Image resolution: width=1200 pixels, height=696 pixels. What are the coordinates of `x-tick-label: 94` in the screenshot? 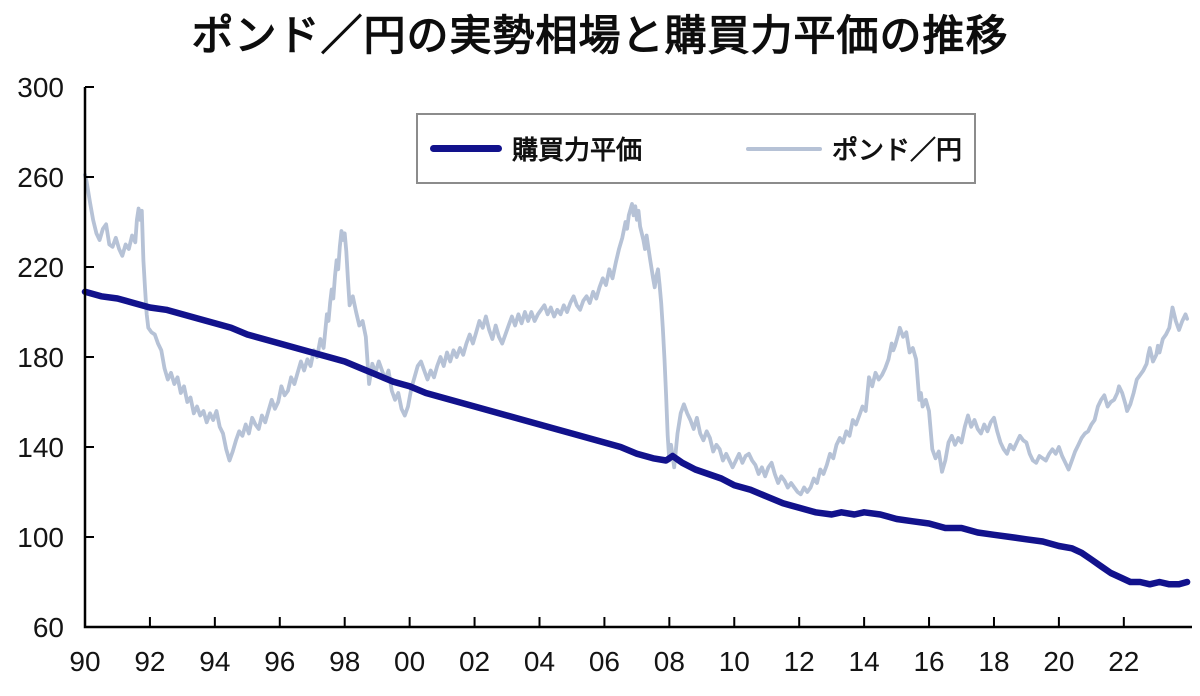 It's located at (214, 661).